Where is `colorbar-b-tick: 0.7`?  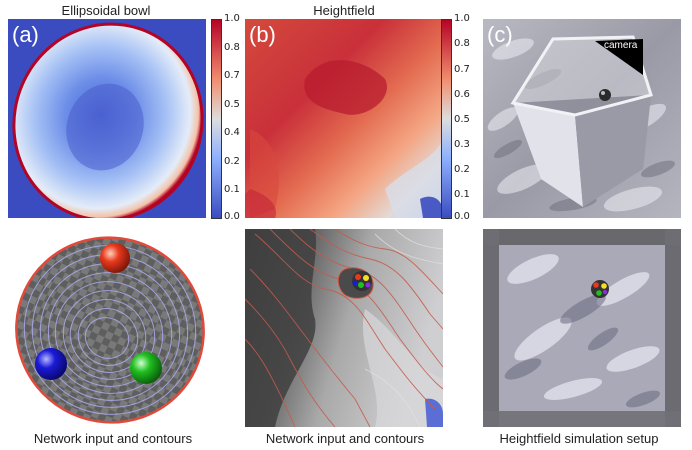
colorbar-b-tick: 0.7 is located at coordinates (462, 69).